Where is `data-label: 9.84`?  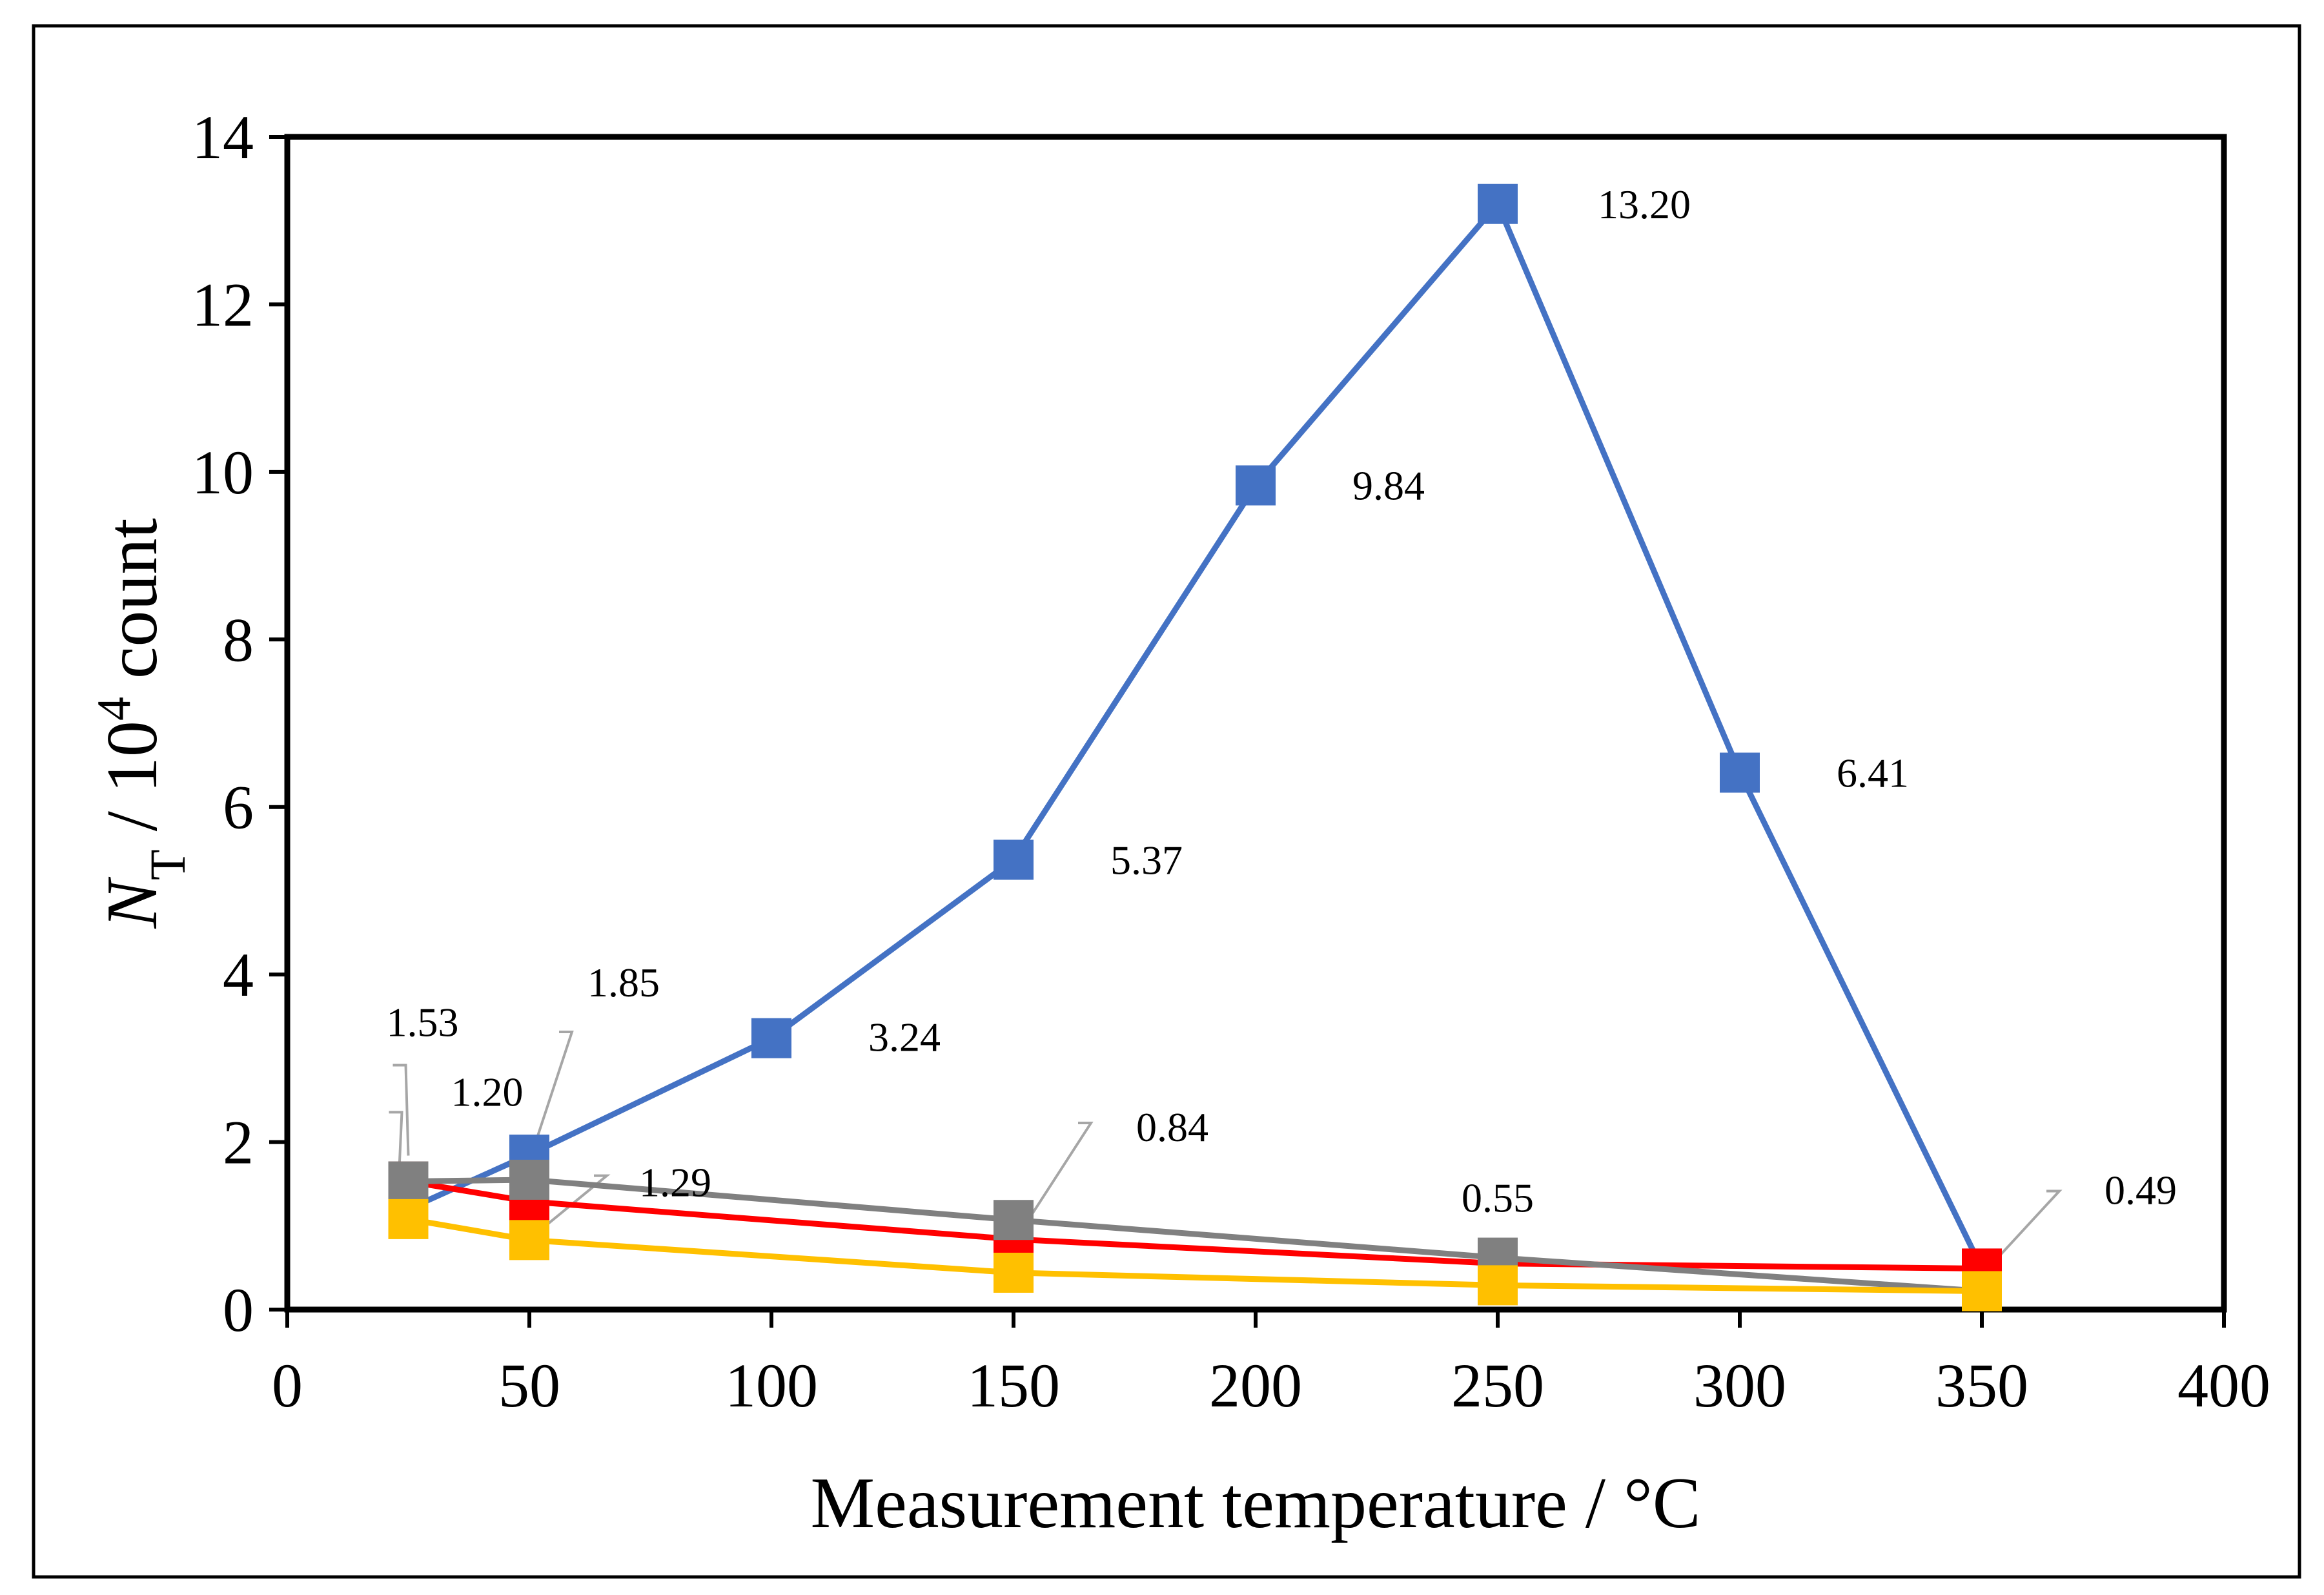 data-label: 9.84 is located at coordinates (1388, 486).